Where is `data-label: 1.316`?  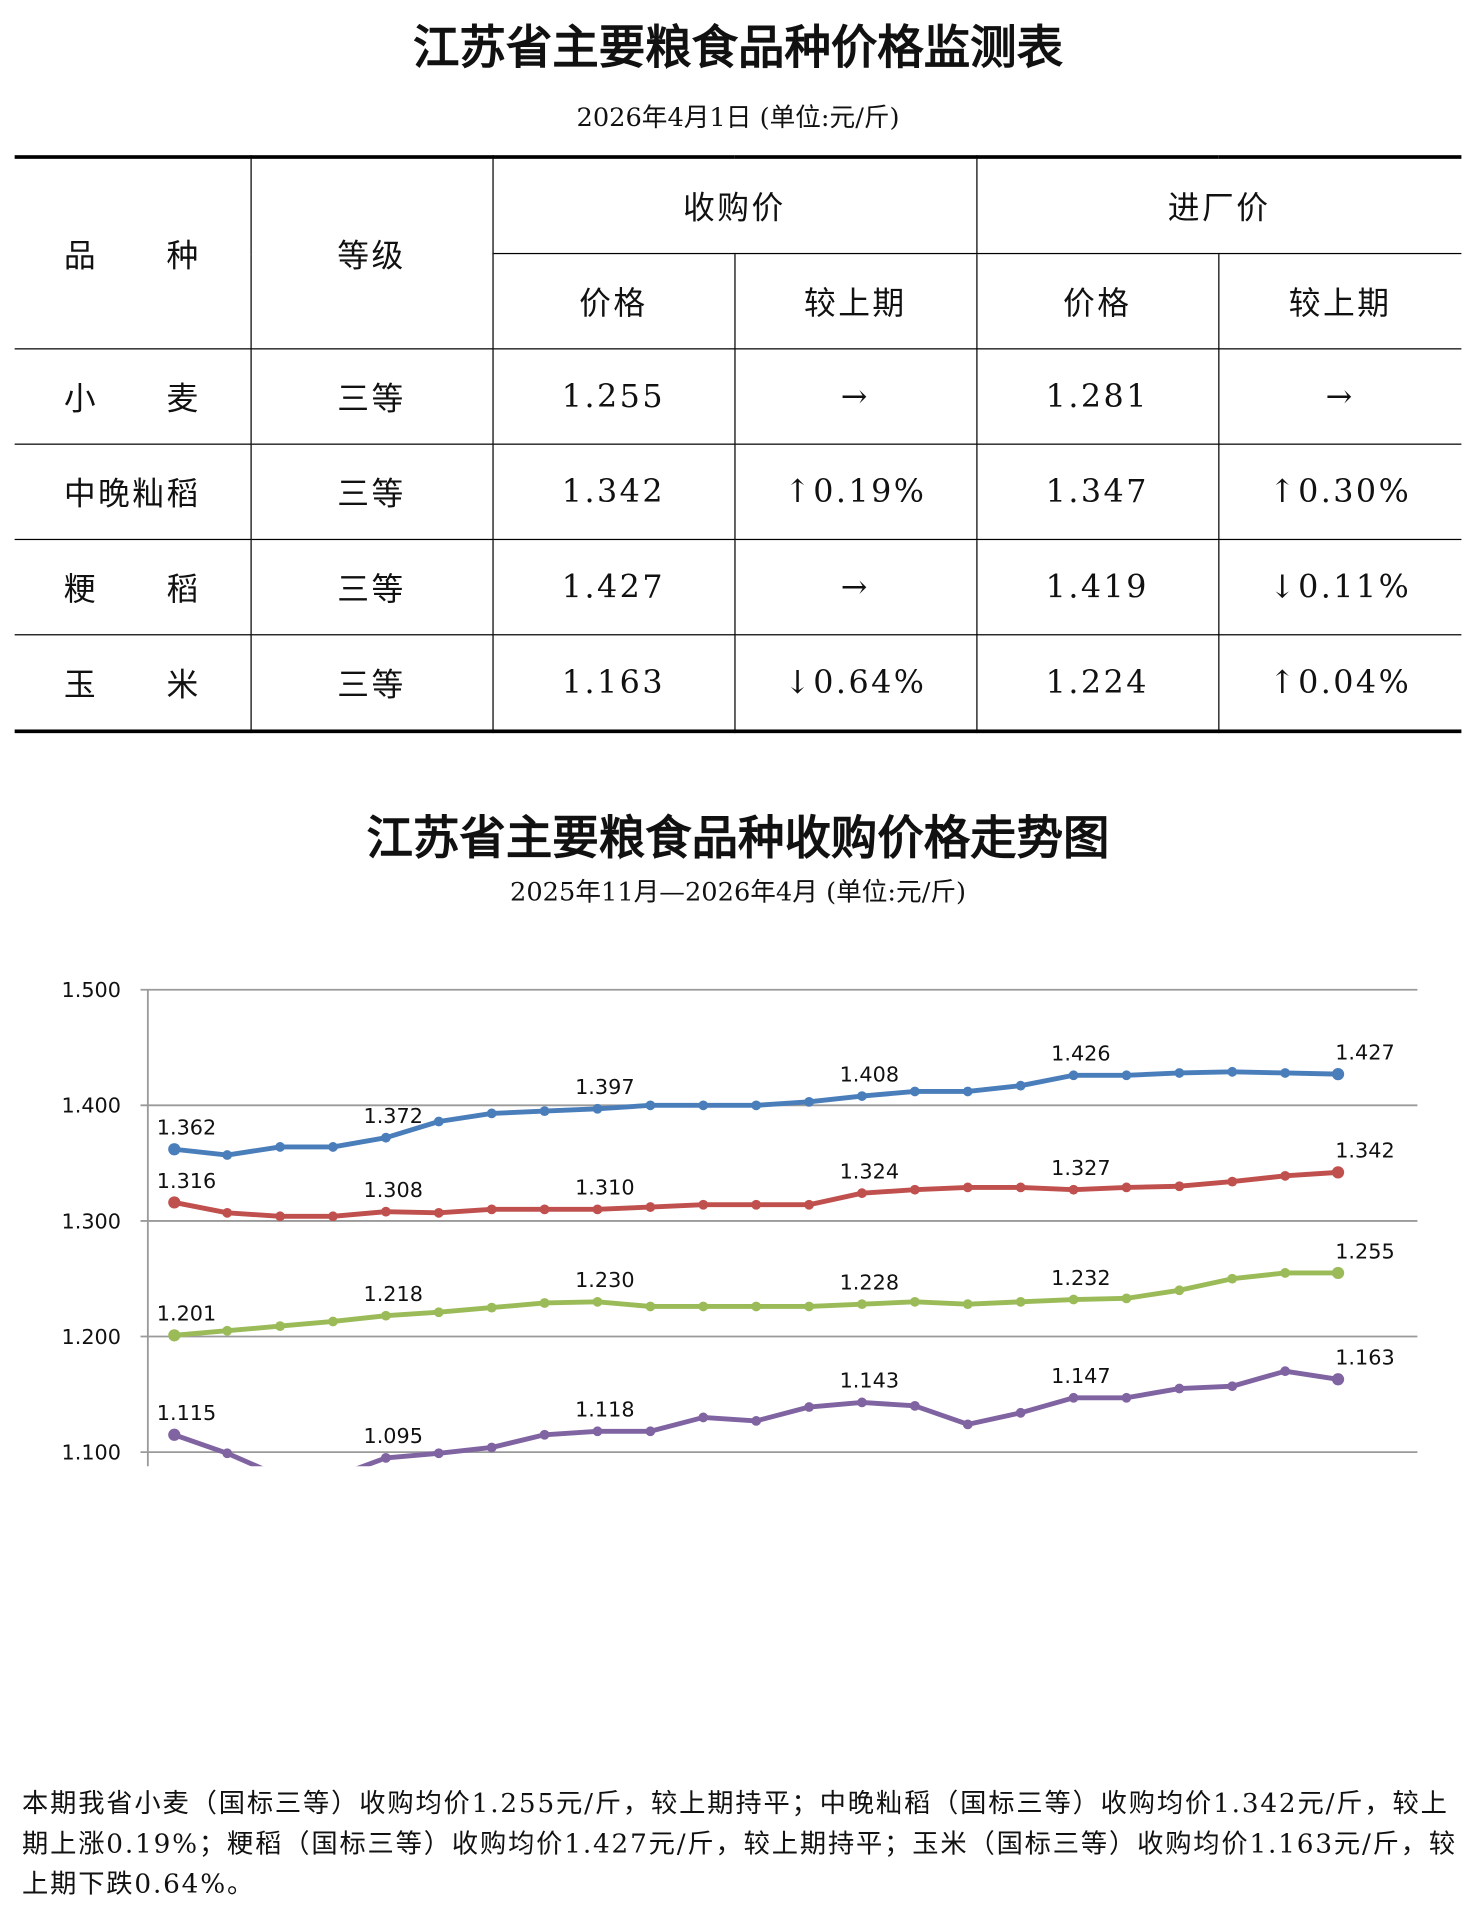
data-label: 1.316 is located at coordinates (186, 1181).